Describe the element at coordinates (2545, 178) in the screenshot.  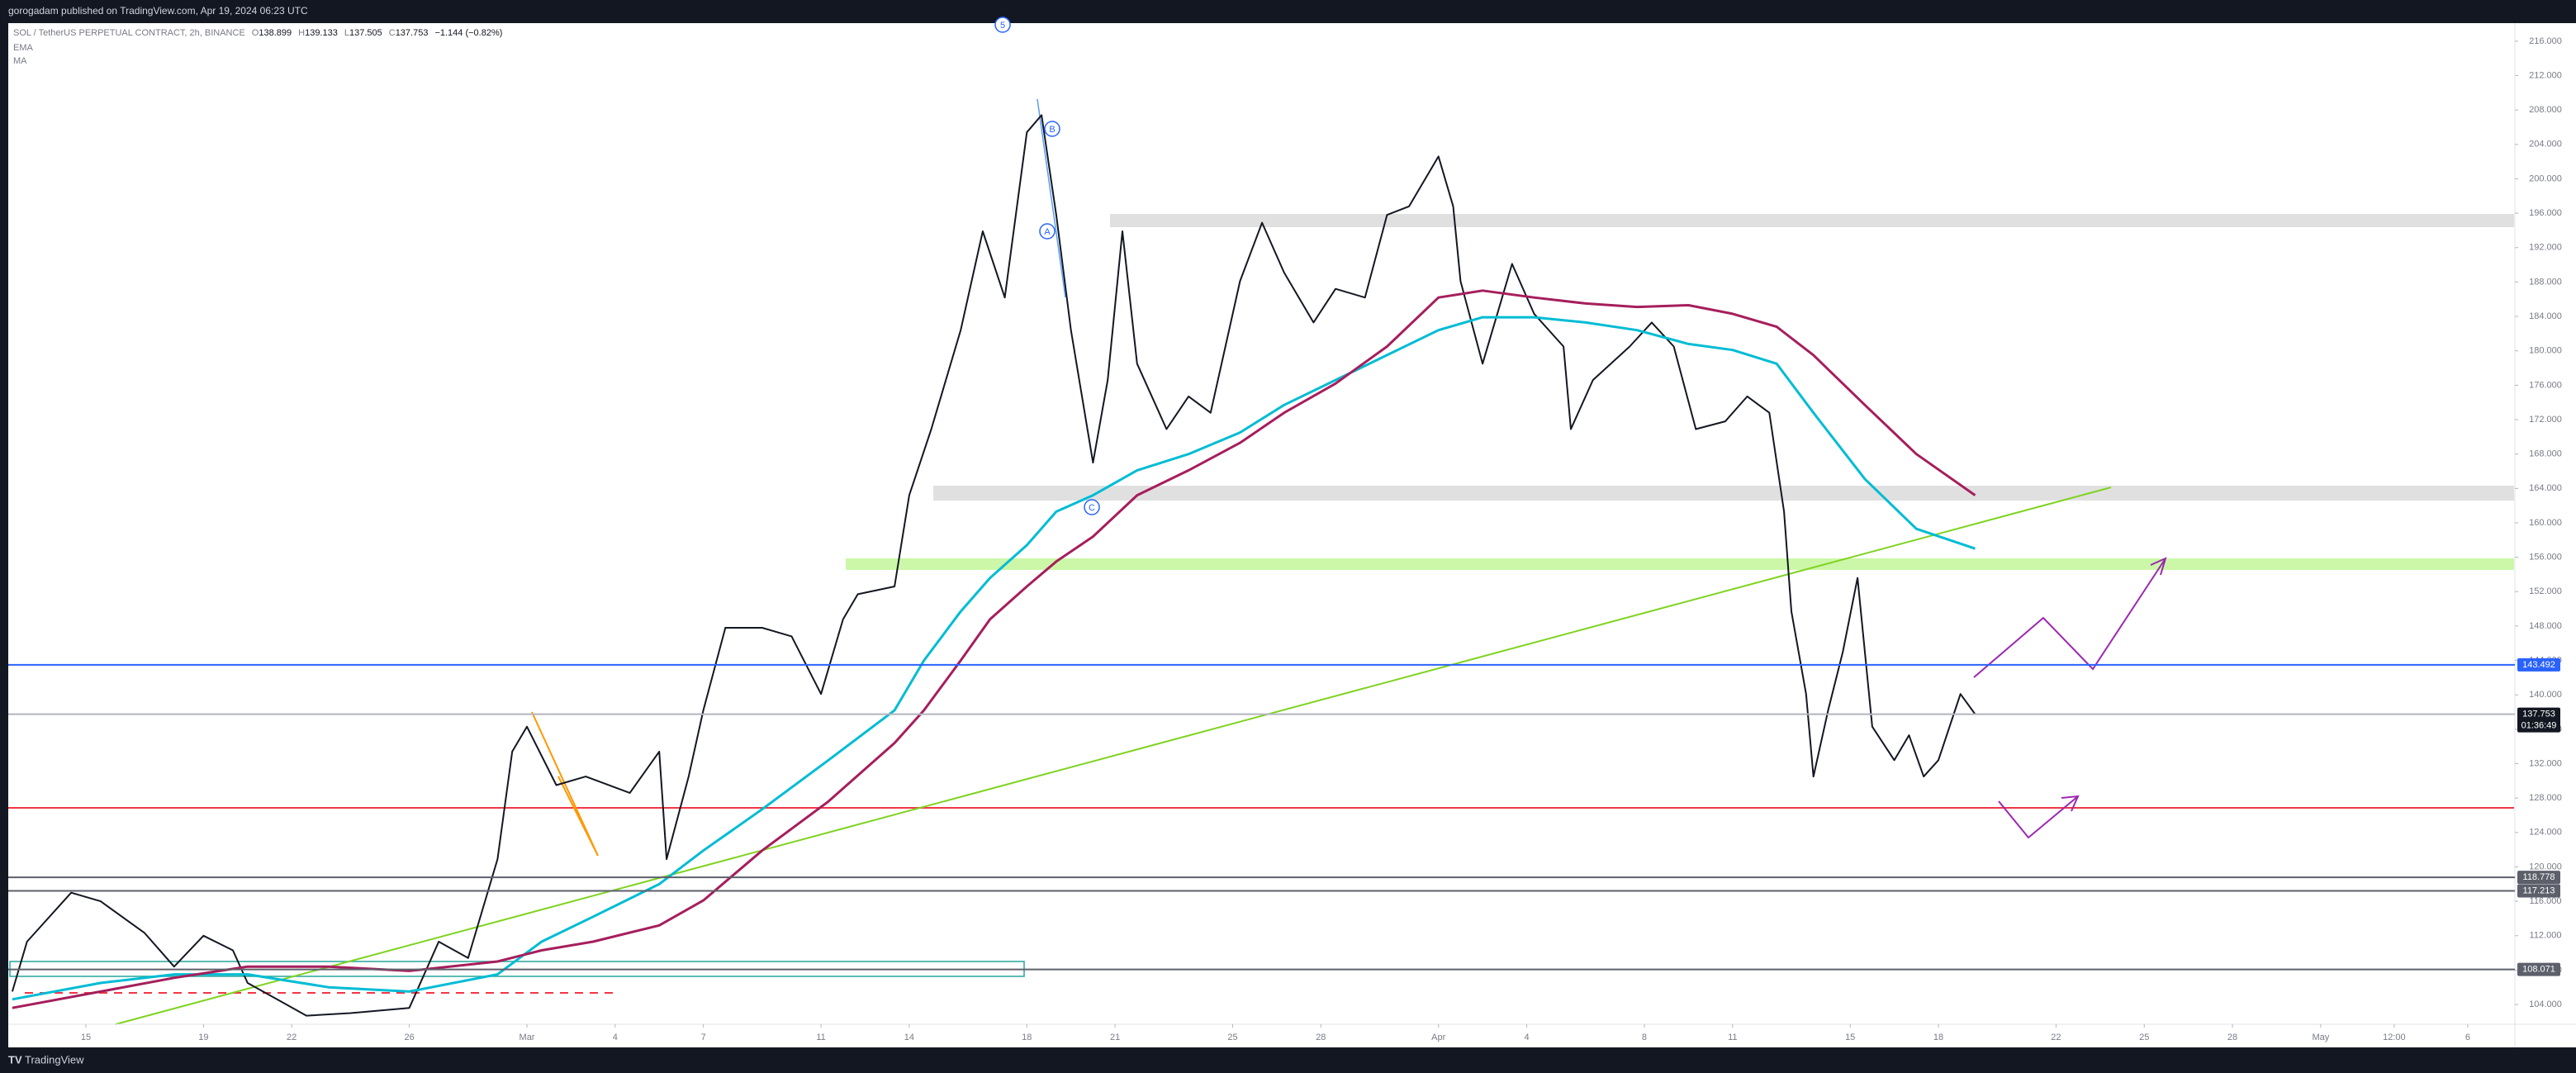
I see `y-tick-label: 200.000` at that location.